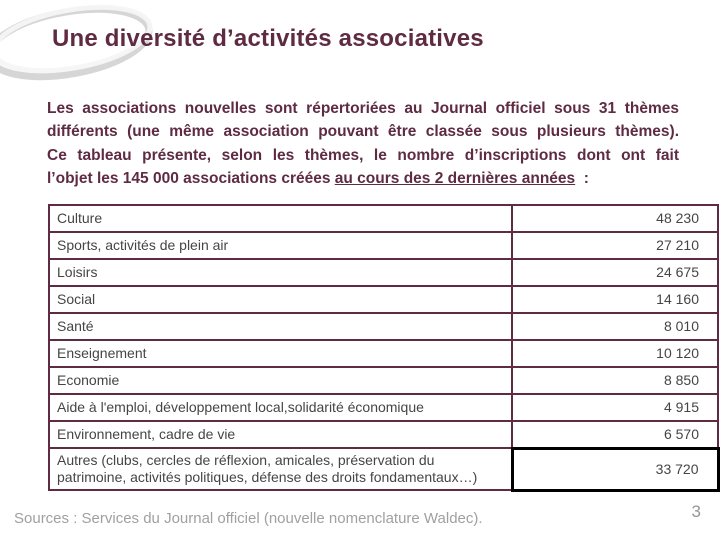 Image resolution: width=720 pixels, height=540 pixels. I want to click on table-row: Economie 8 850, so click(383, 380).